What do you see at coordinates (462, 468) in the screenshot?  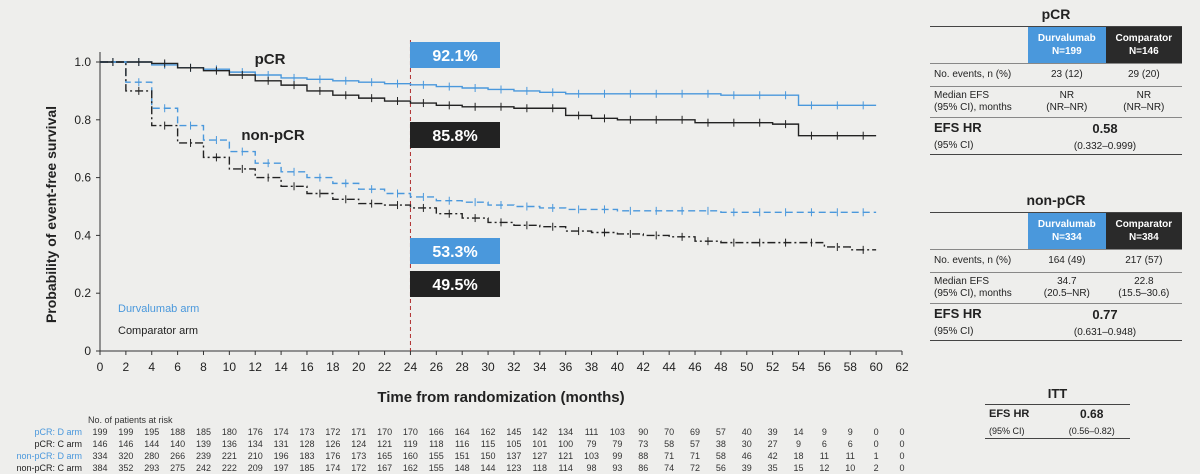 I see `risk-cell: 148` at bounding box center [462, 468].